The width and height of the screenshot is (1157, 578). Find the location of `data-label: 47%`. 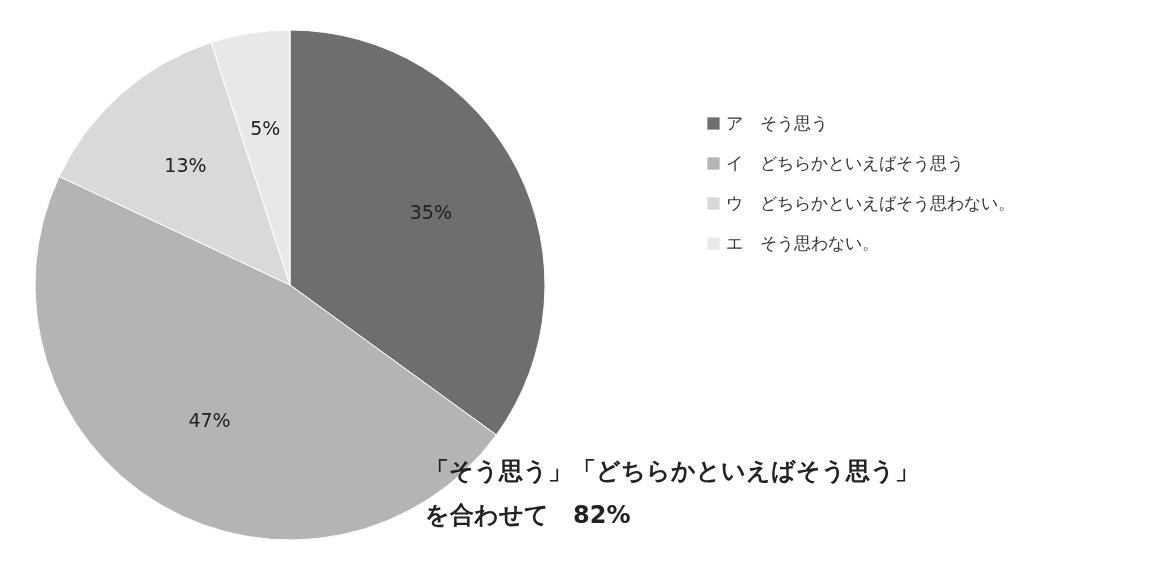

data-label: 47% is located at coordinates (209, 420).